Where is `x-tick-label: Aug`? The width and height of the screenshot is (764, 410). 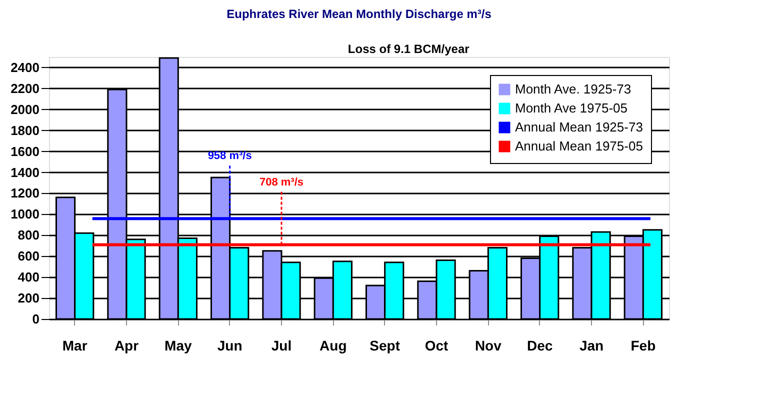 x-tick-label: Aug is located at coordinates (333, 346).